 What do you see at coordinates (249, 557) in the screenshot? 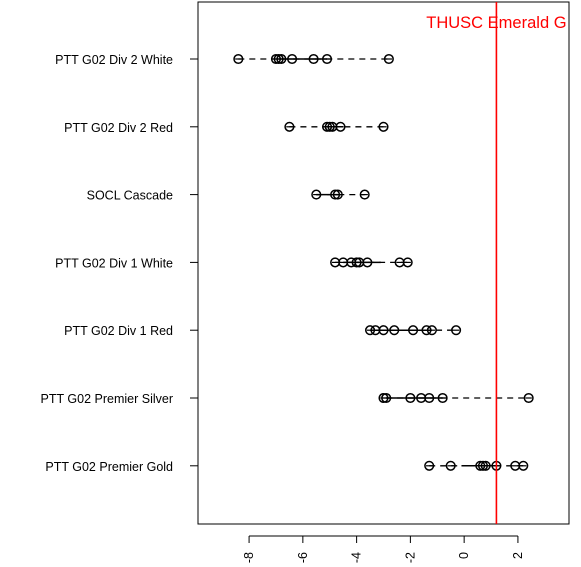
I see `x-tick-label: -8` at bounding box center [249, 557].